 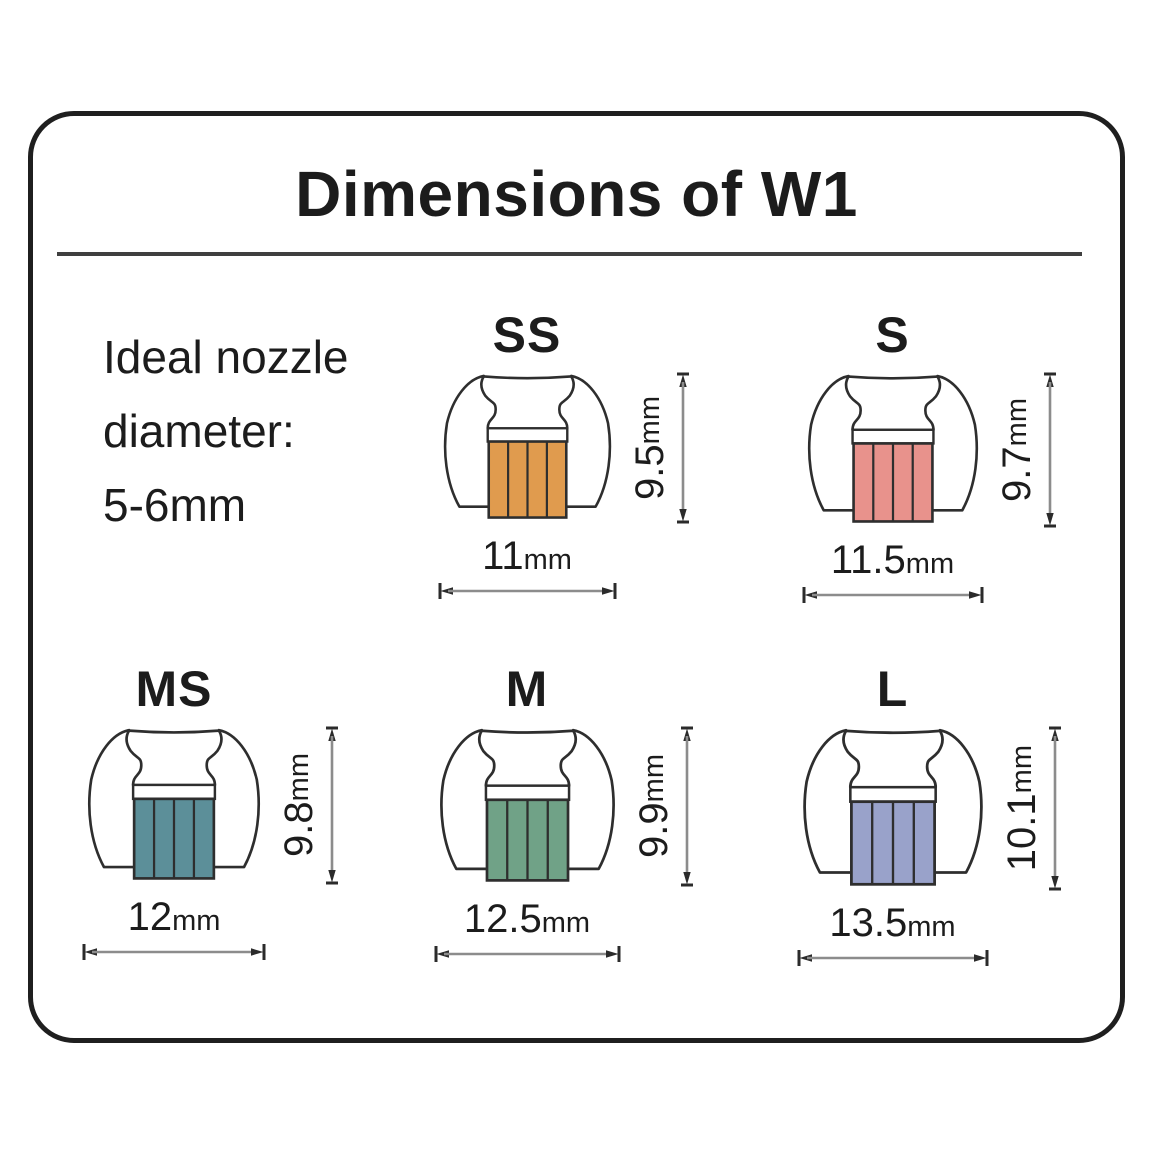 What do you see at coordinates (569, 253) in the screenshot?
I see `title-divider` at bounding box center [569, 253].